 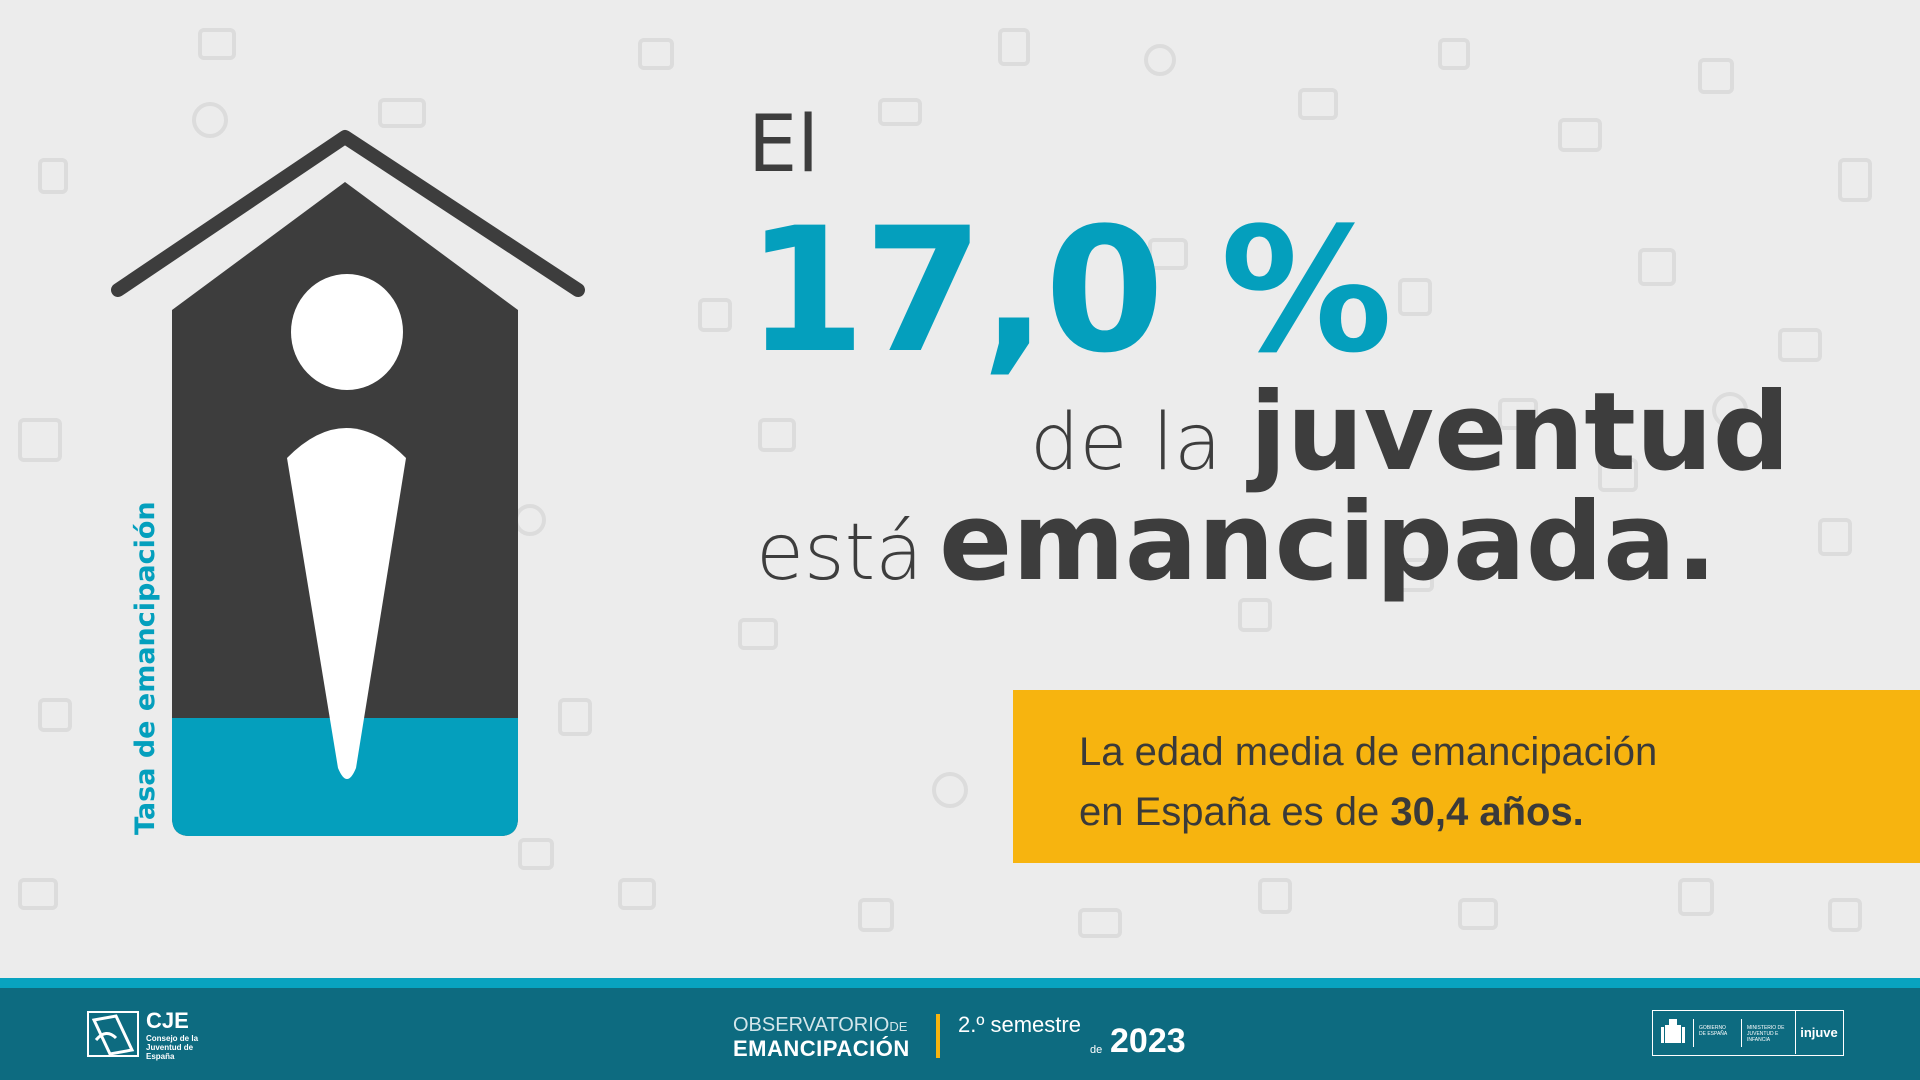 What do you see at coordinates (1487, 812) in the screenshot?
I see `info-line2-value: 30,4 años.` at bounding box center [1487, 812].